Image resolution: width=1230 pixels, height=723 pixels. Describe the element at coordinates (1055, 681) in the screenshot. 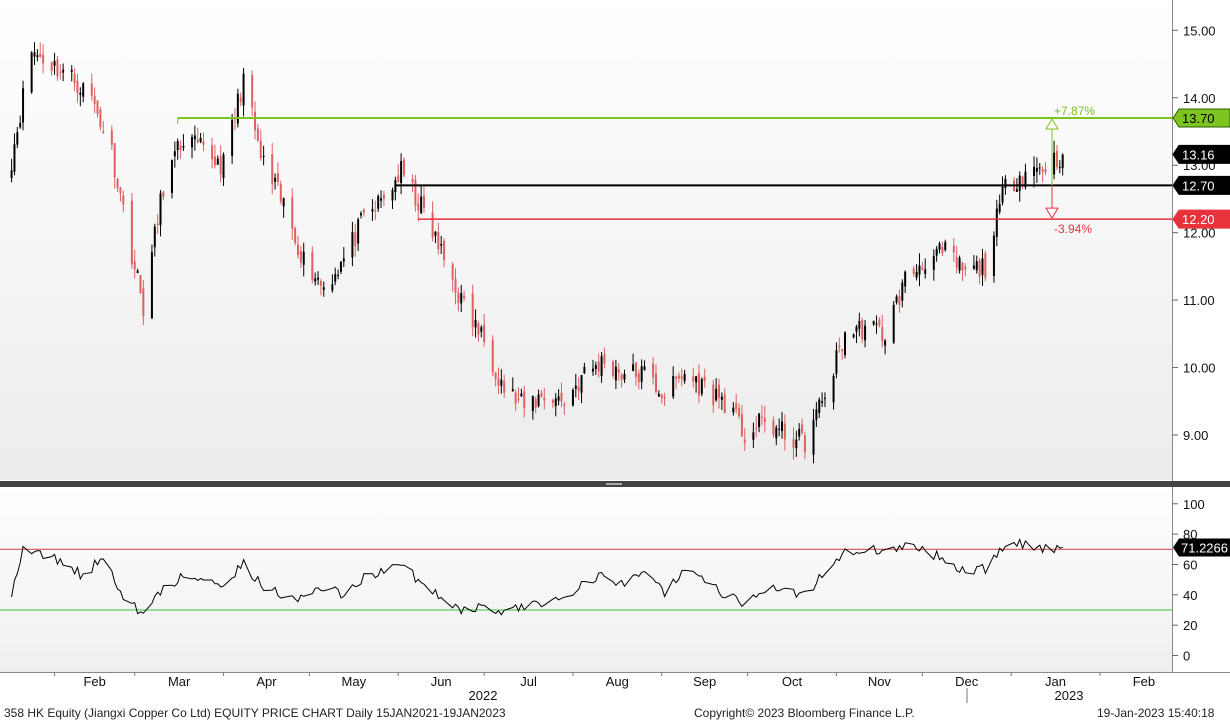

I see `month-label: Jan` at that location.